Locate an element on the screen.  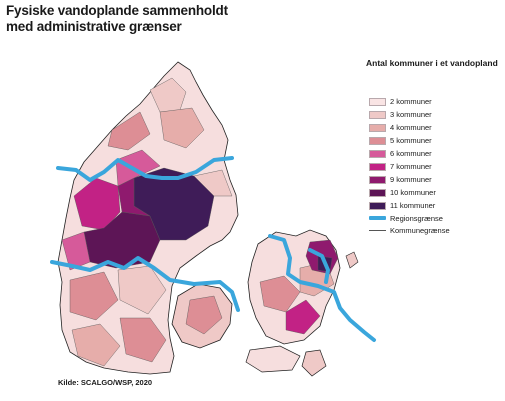
legend-line-label: Regionsgrænse is located at coordinates (416, 218).